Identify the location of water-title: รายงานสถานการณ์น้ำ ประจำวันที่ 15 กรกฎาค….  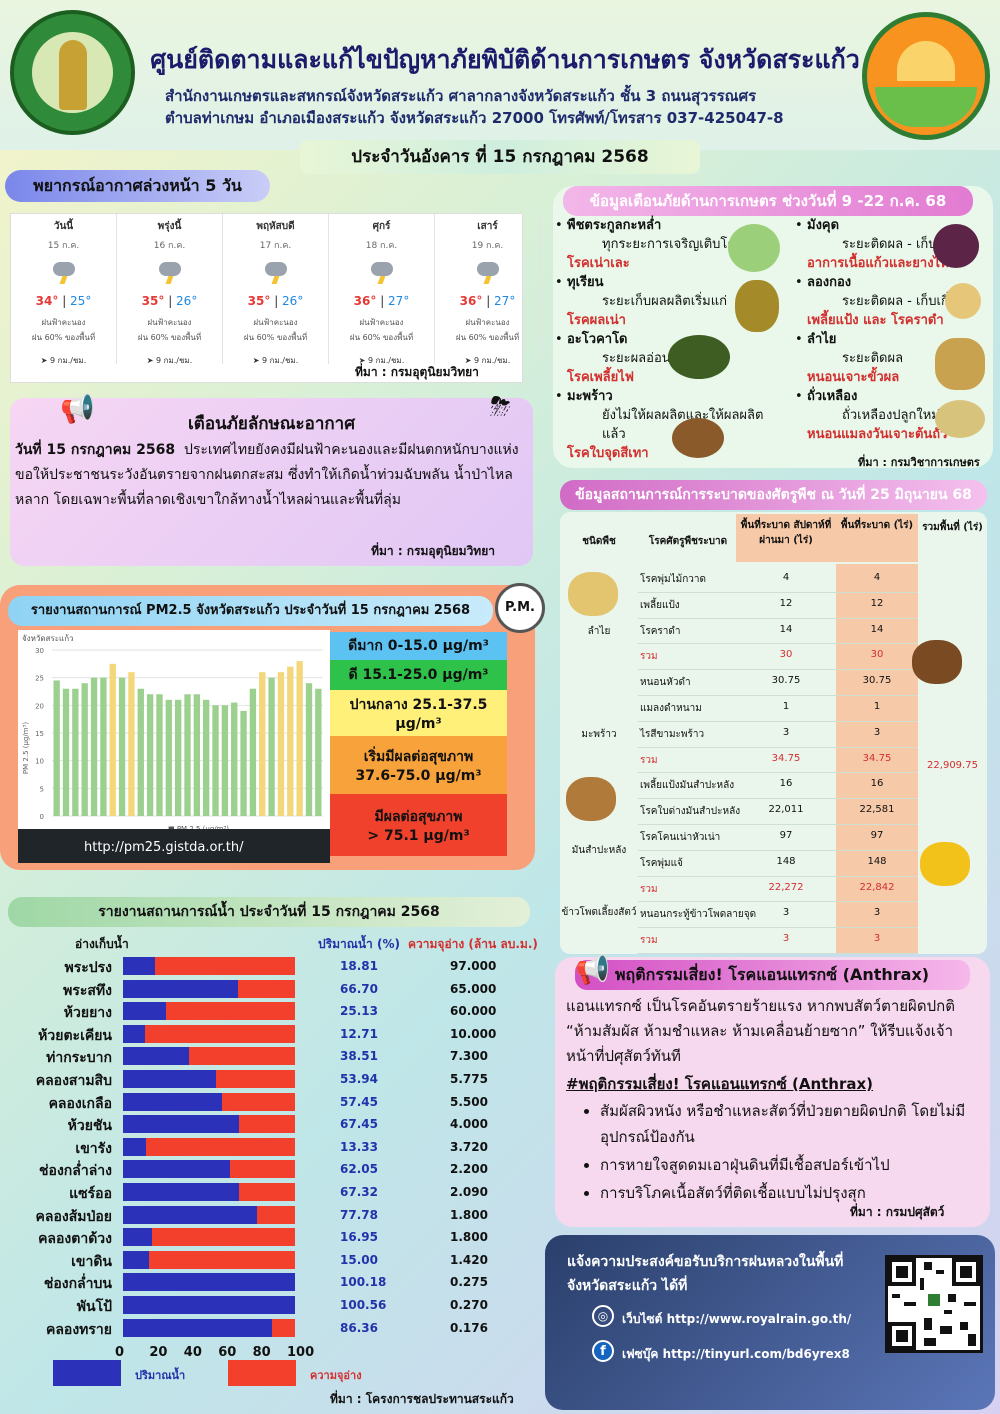
(269, 912).